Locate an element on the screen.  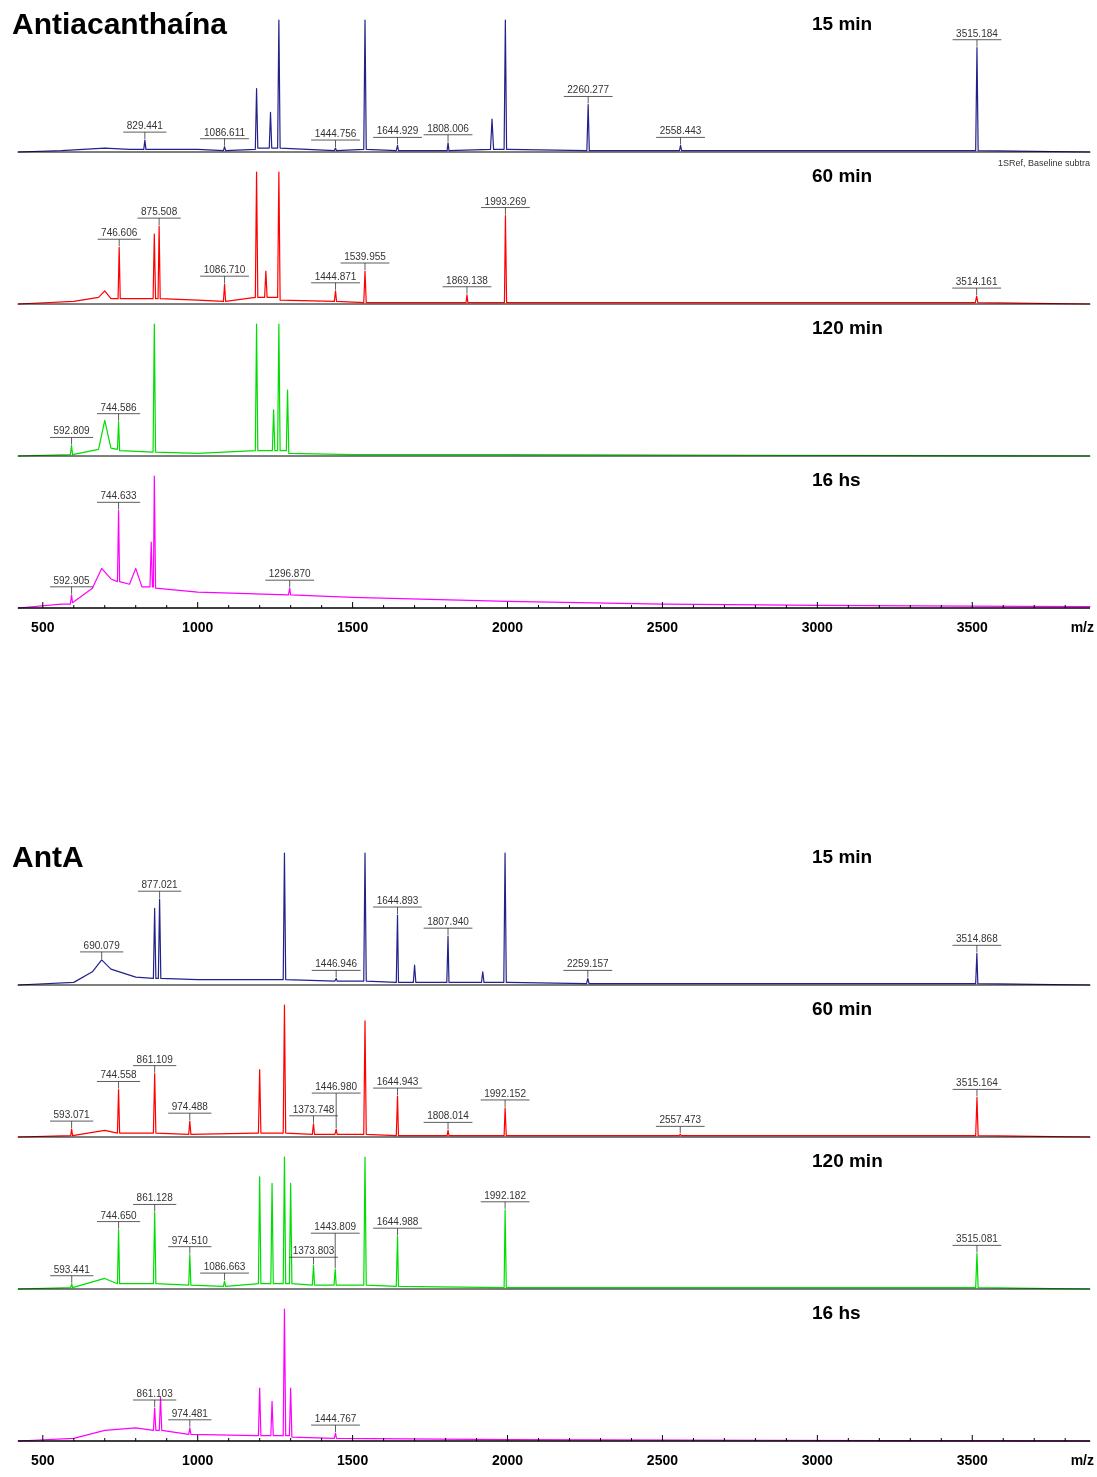
annotation: 1444.756 is located at coordinates (335, 134).